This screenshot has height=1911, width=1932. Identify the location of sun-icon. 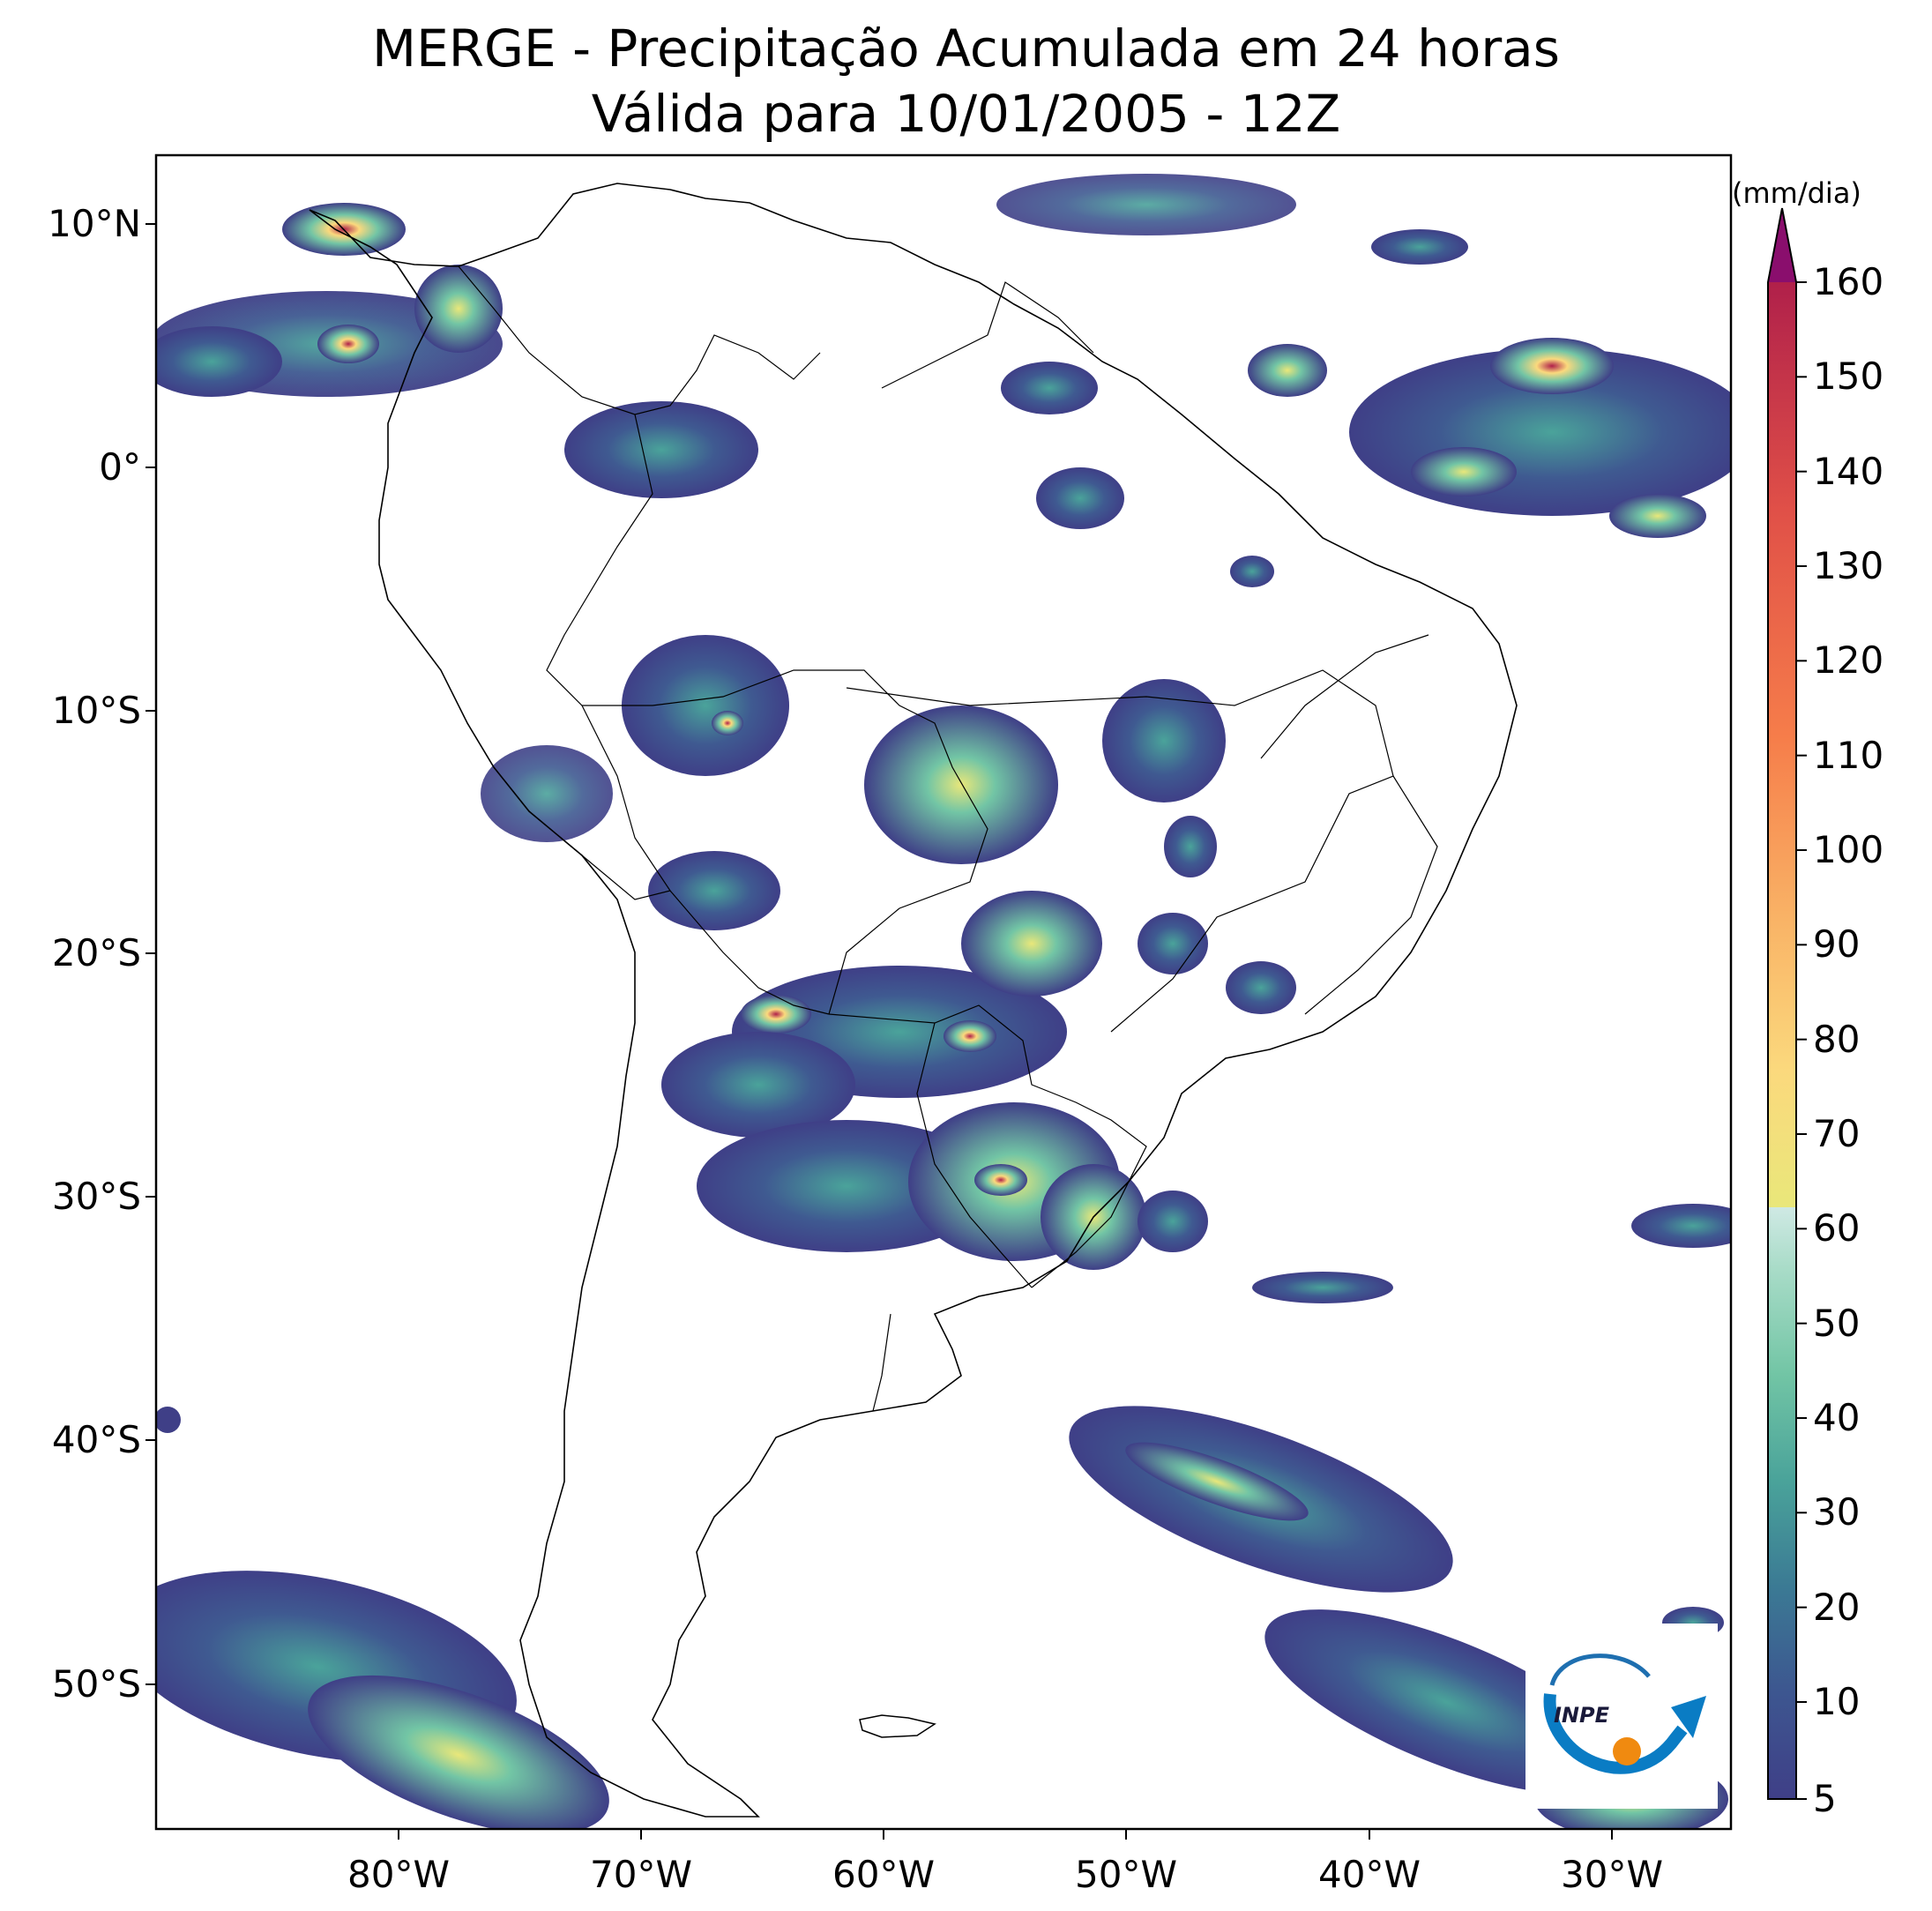
(1627, 1751).